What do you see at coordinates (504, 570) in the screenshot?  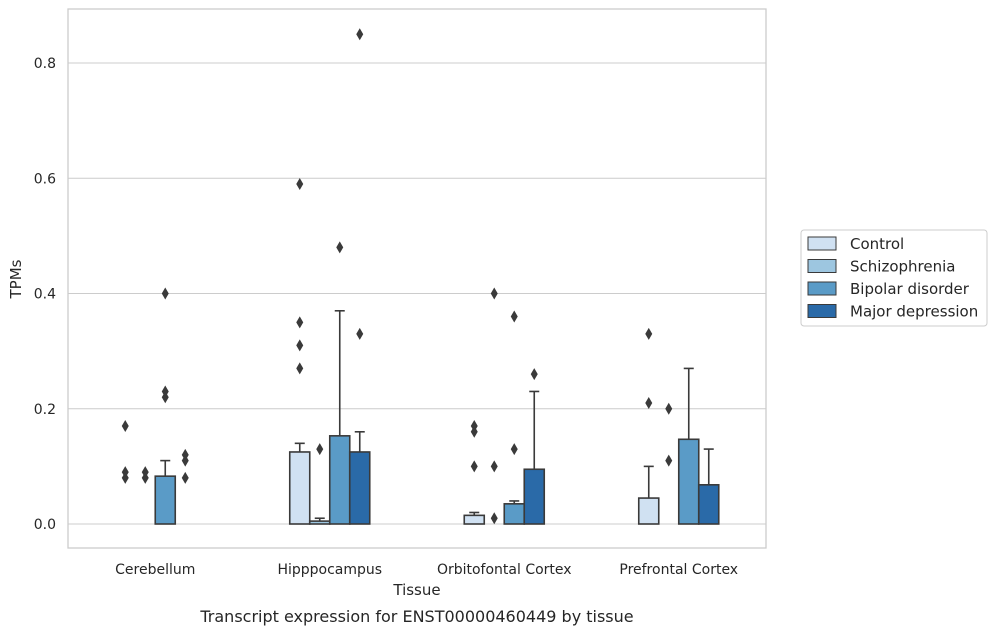 I see `x-tick-label: Orbitofontal Cortex` at bounding box center [504, 570].